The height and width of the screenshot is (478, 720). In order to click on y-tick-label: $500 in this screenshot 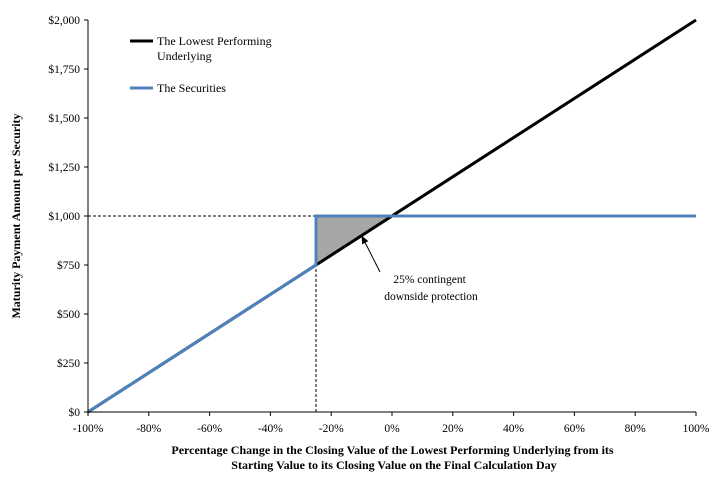, I will do `click(68, 314)`.